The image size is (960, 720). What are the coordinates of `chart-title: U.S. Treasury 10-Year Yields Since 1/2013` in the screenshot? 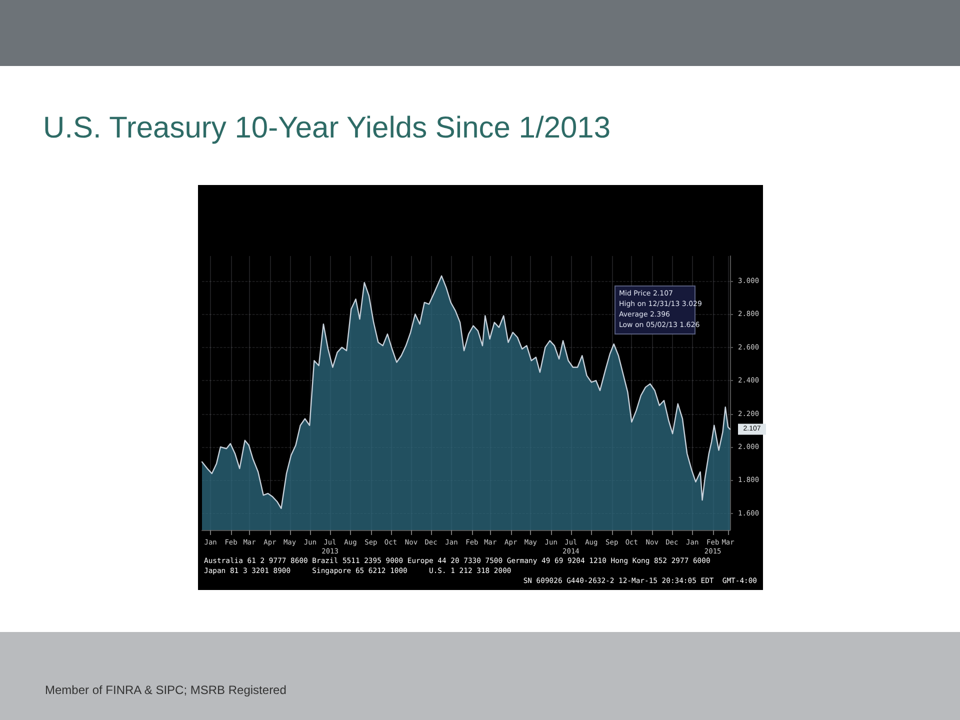 It's located at (327, 128).